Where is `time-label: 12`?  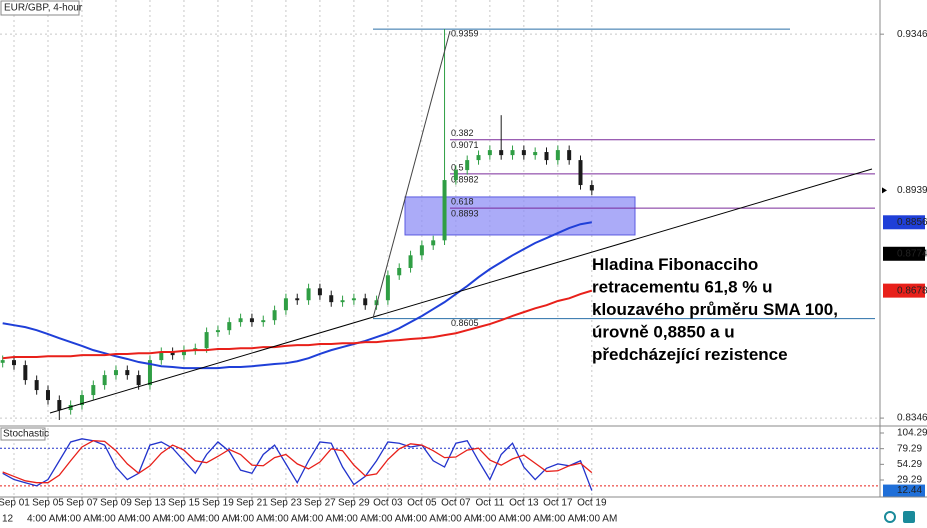
time-label: 12 is located at coordinates (8, 519).